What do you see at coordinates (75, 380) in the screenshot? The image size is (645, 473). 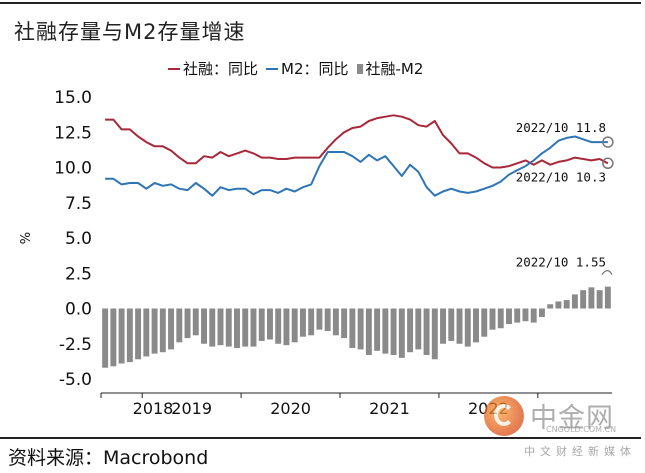 I see `y-tick-label: -5.0` at bounding box center [75, 380].